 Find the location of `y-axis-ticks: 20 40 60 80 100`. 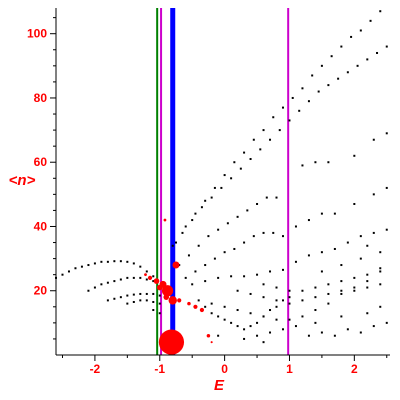

y-axis-ticks: 20 40 60 80 100 is located at coordinates (41, 178).